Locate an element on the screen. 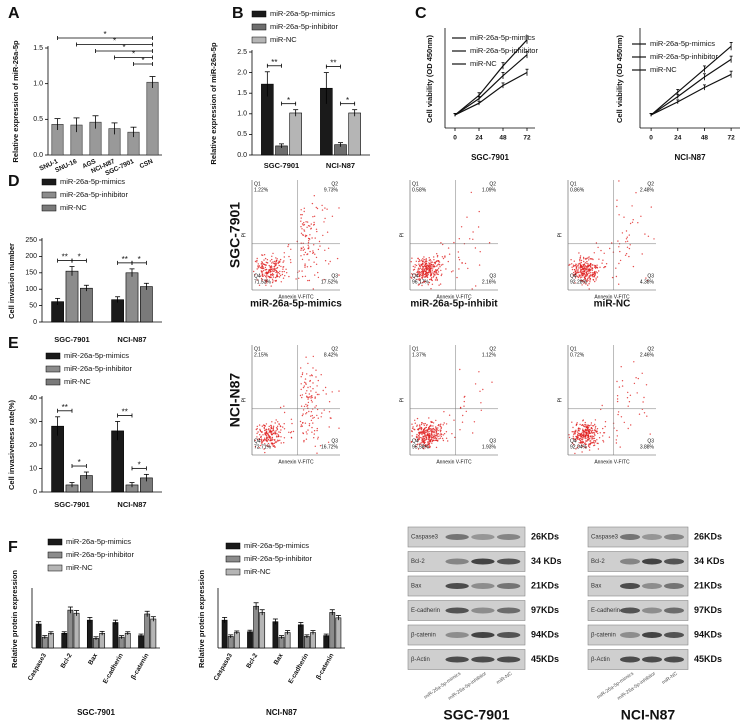  quadrant-percentage: 95.58% is located at coordinates (421, 447).